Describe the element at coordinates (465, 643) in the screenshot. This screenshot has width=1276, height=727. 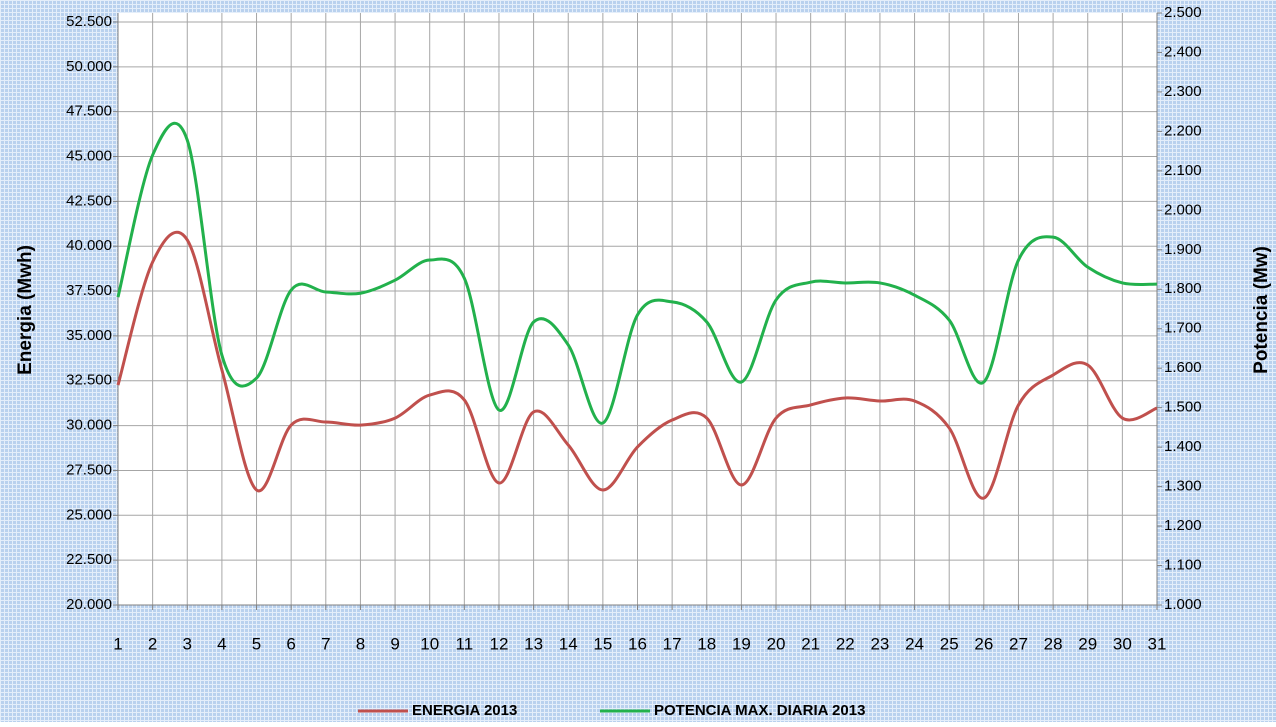
I see `x-tick-label: 11` at that location.